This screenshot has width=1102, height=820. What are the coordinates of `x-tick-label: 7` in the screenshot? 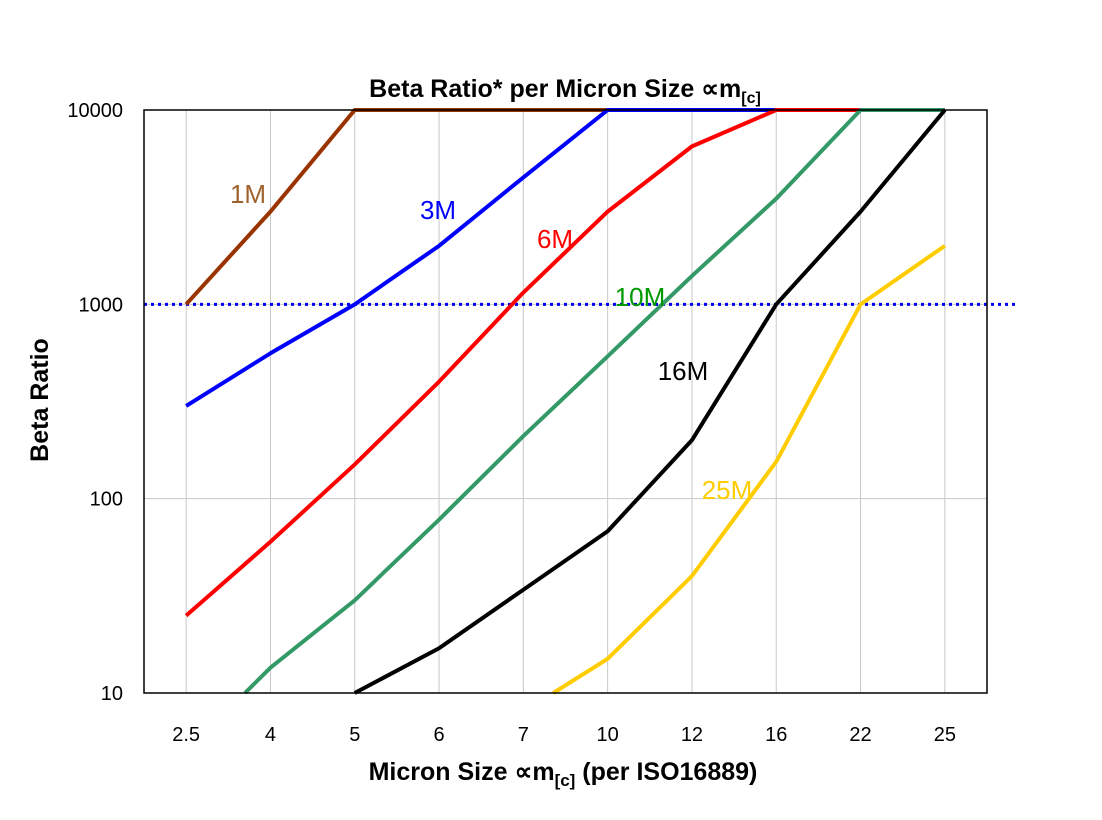 It's located at (523, 735).